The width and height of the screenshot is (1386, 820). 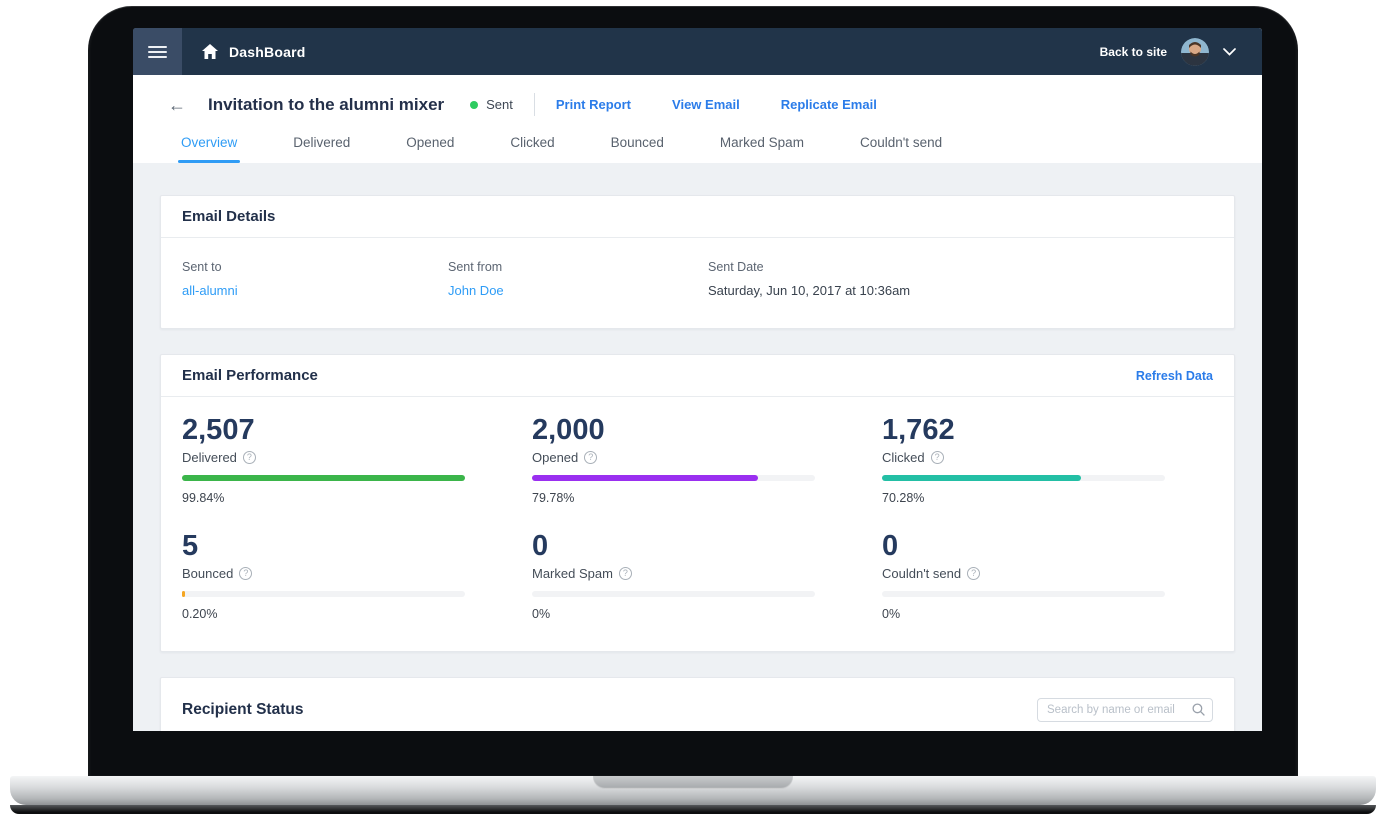 I want to click on app-title: DashBoard, so click(x=267, y=51).